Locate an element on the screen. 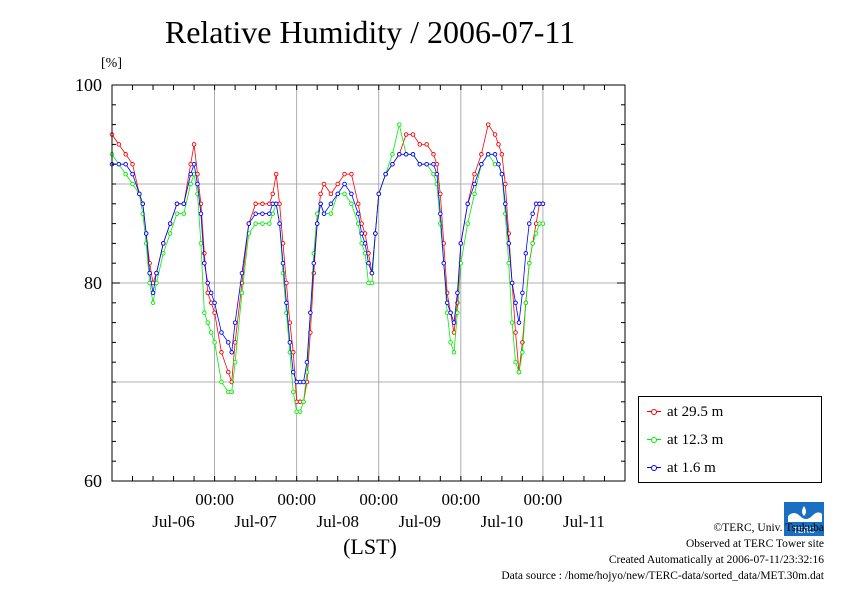 This screenshot has height=595, width=842. legend-item-12-3m: at 12.3 m is located at coordinates (685, 440).